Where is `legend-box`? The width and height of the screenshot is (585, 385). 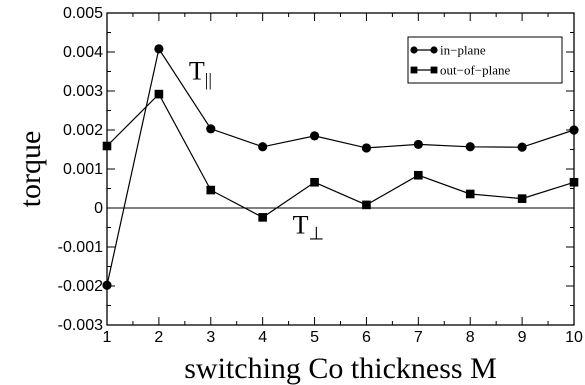
legend-box is located at coordinates (485, 60).